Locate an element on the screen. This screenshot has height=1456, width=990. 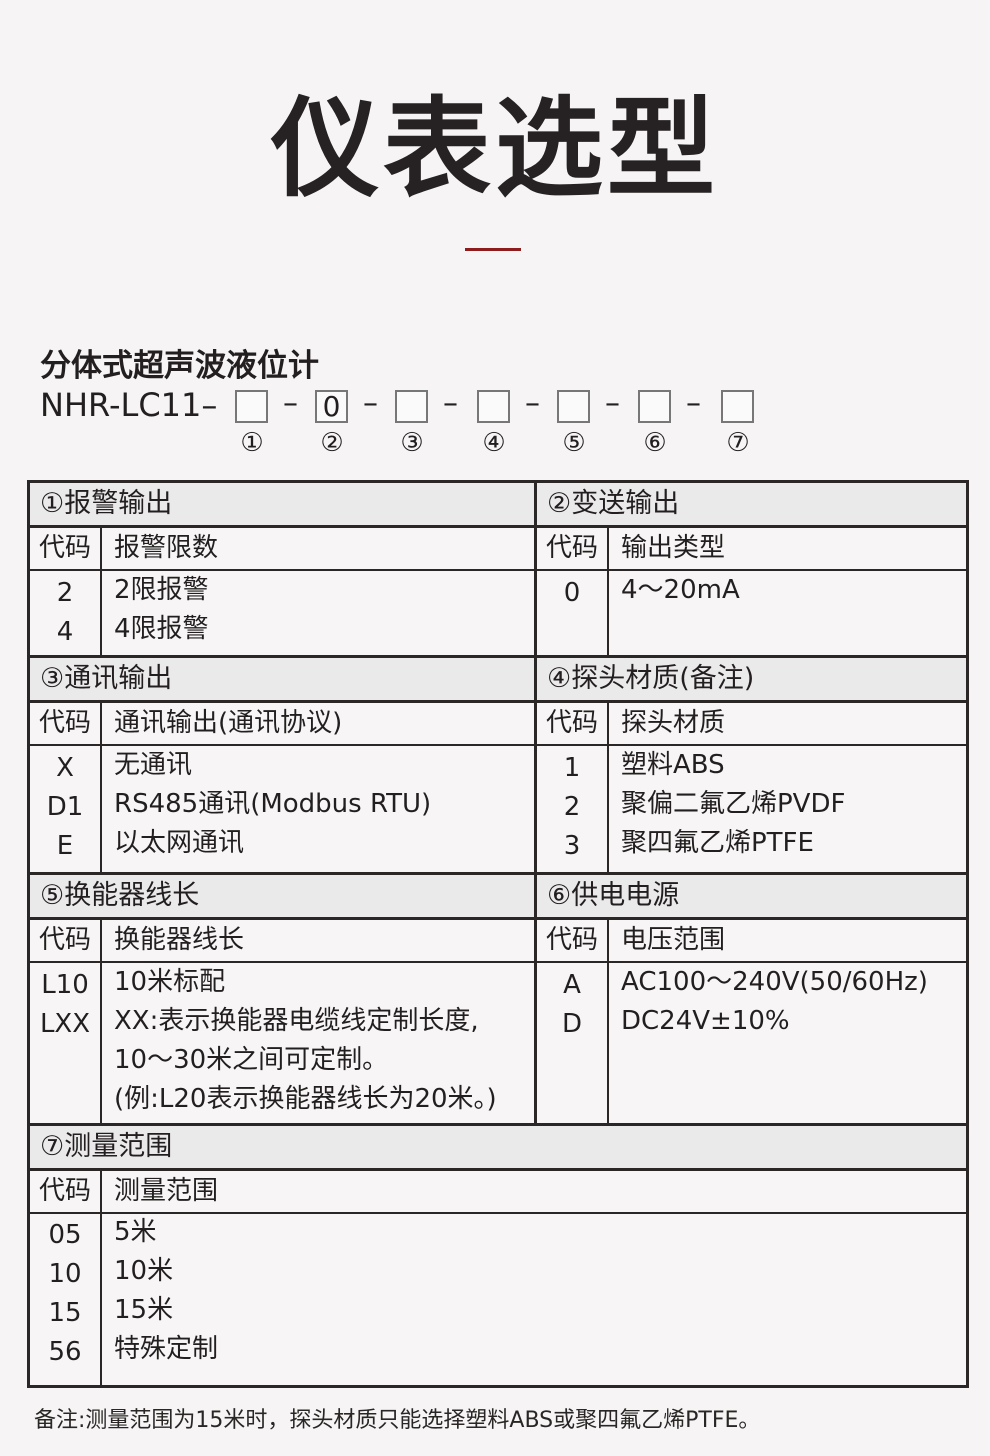
option-code: 0 is located at coordinates (572, 593).